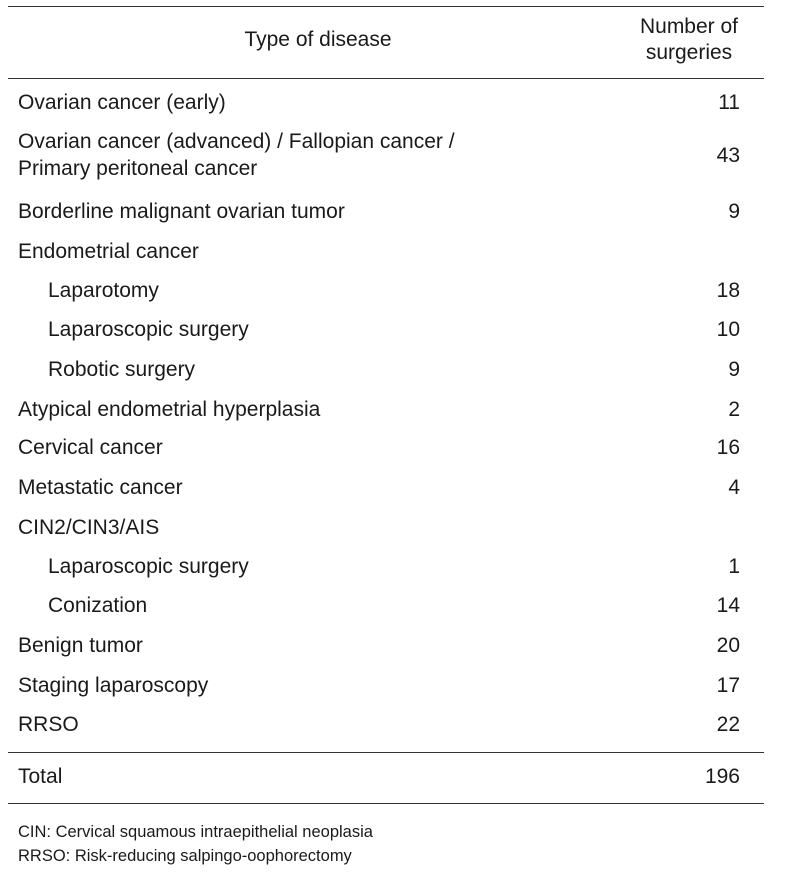 Image resolution: width=800 pixels, height=885 pixels. Describe the element at coordinates (48, 724) in the screenshot. I see `row-label: RRSO` at that location.